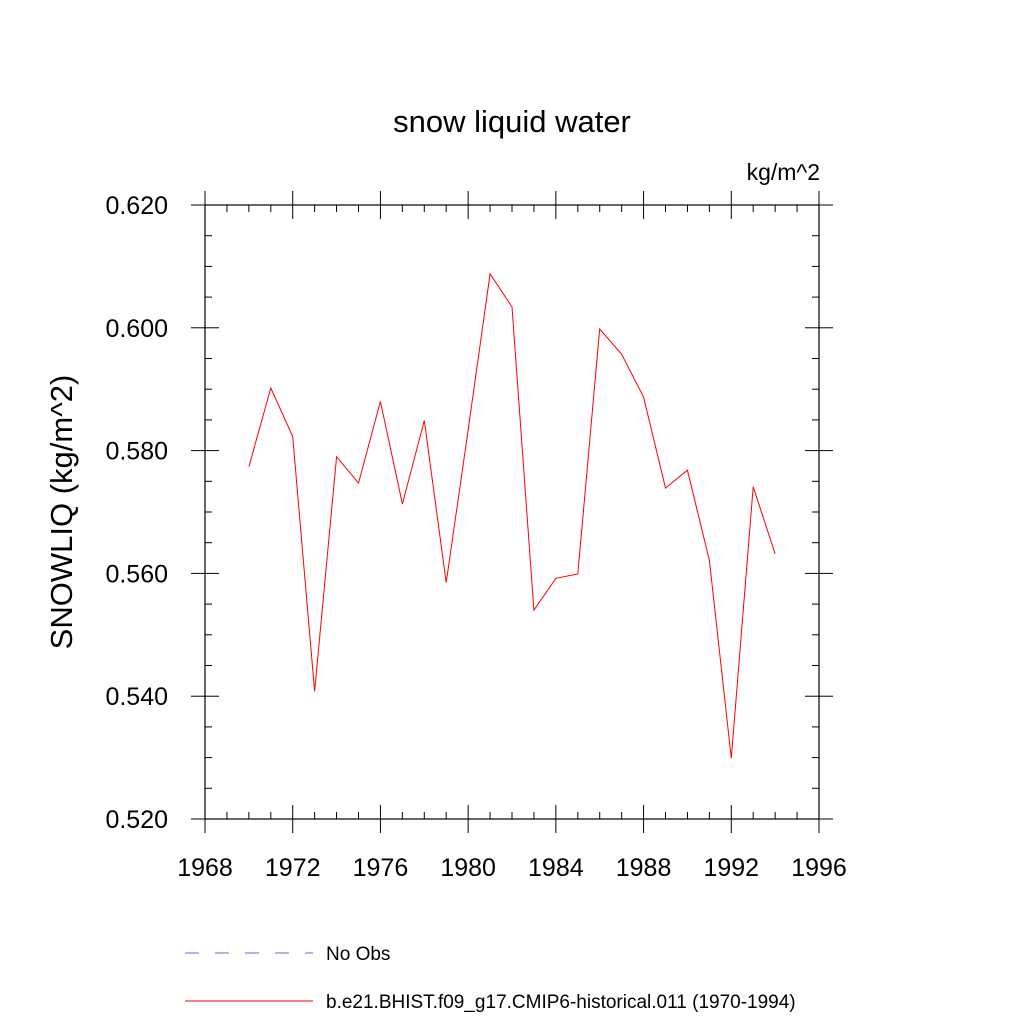  What do you see at coordinates (136, 329) in the screenshot?
I see `y-tick-label: 0.600` at bounding box center [136, 329].